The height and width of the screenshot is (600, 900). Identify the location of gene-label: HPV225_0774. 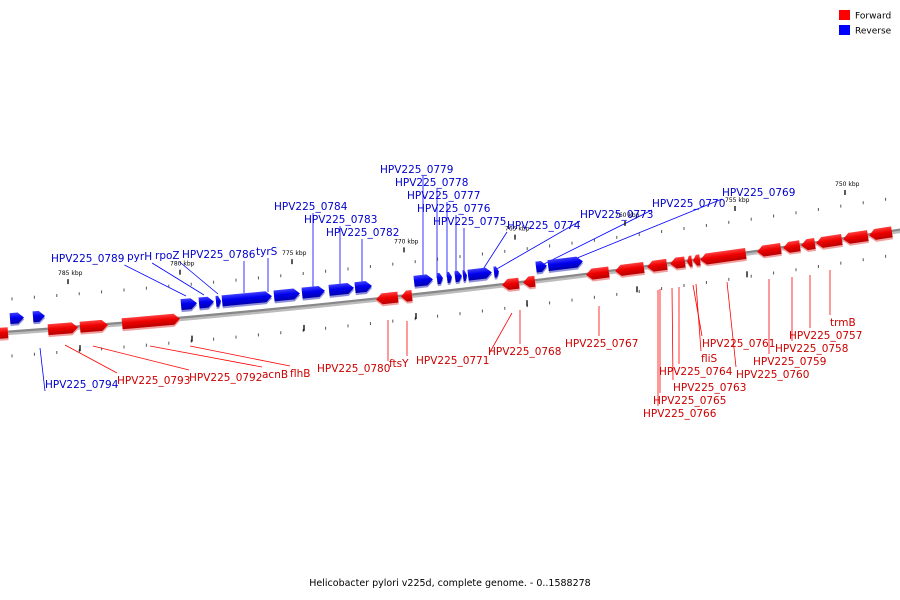
(544, 226).